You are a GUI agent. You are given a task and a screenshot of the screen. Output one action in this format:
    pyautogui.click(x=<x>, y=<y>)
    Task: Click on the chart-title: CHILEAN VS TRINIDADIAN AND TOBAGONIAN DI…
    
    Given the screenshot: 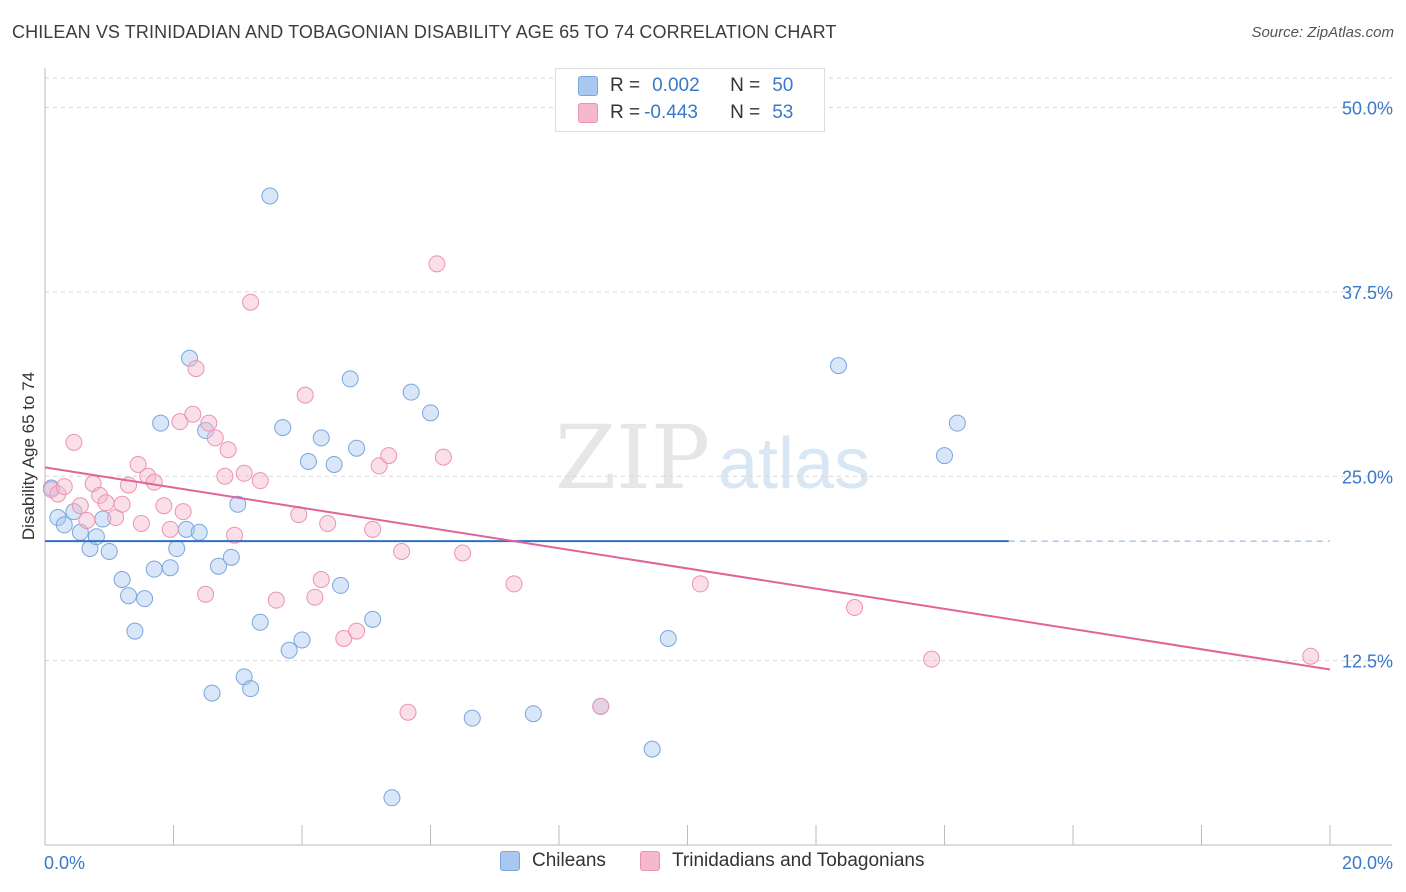 What is the action you would take?
    pyautogui.click(x=424, y=32)
    